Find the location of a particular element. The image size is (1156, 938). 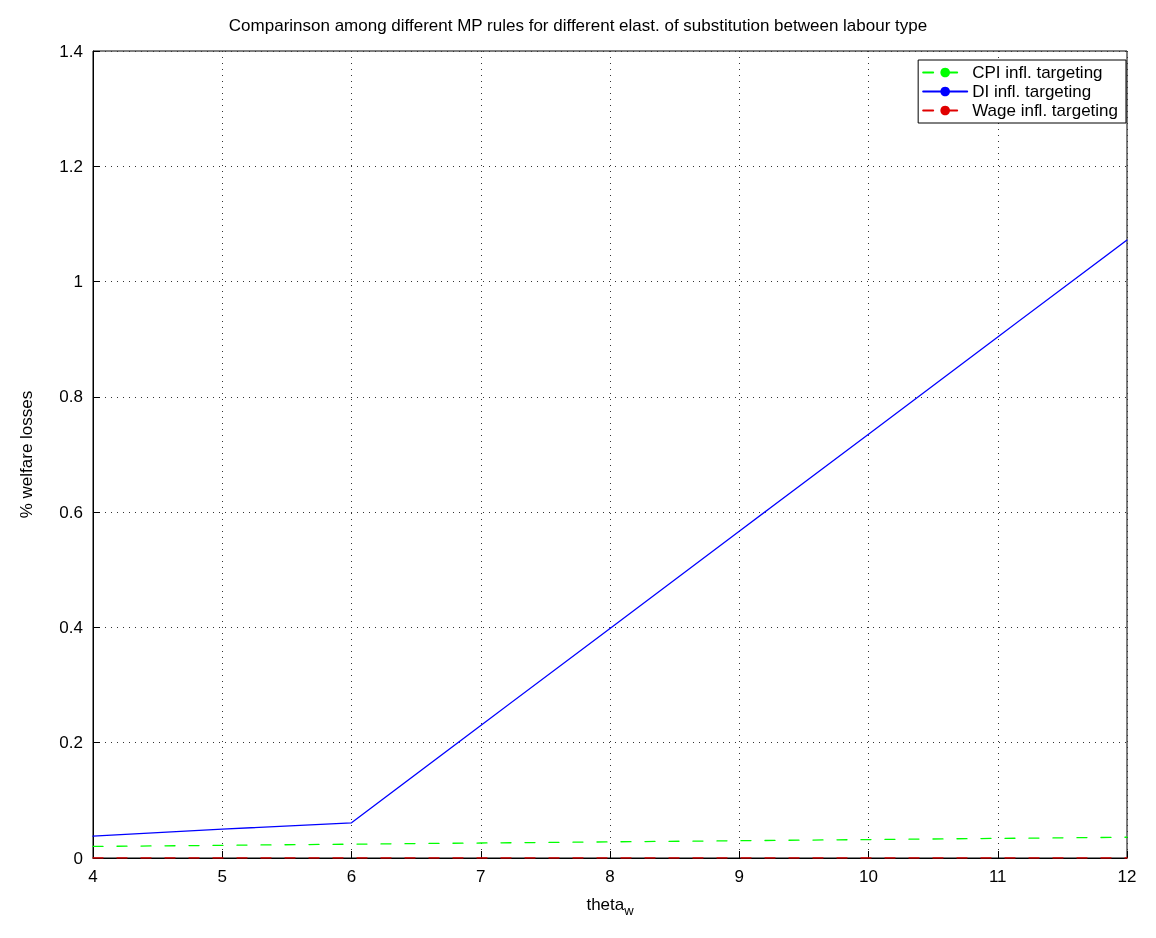

y-tick-label: 0.8 is located at coordinates (71, 397).